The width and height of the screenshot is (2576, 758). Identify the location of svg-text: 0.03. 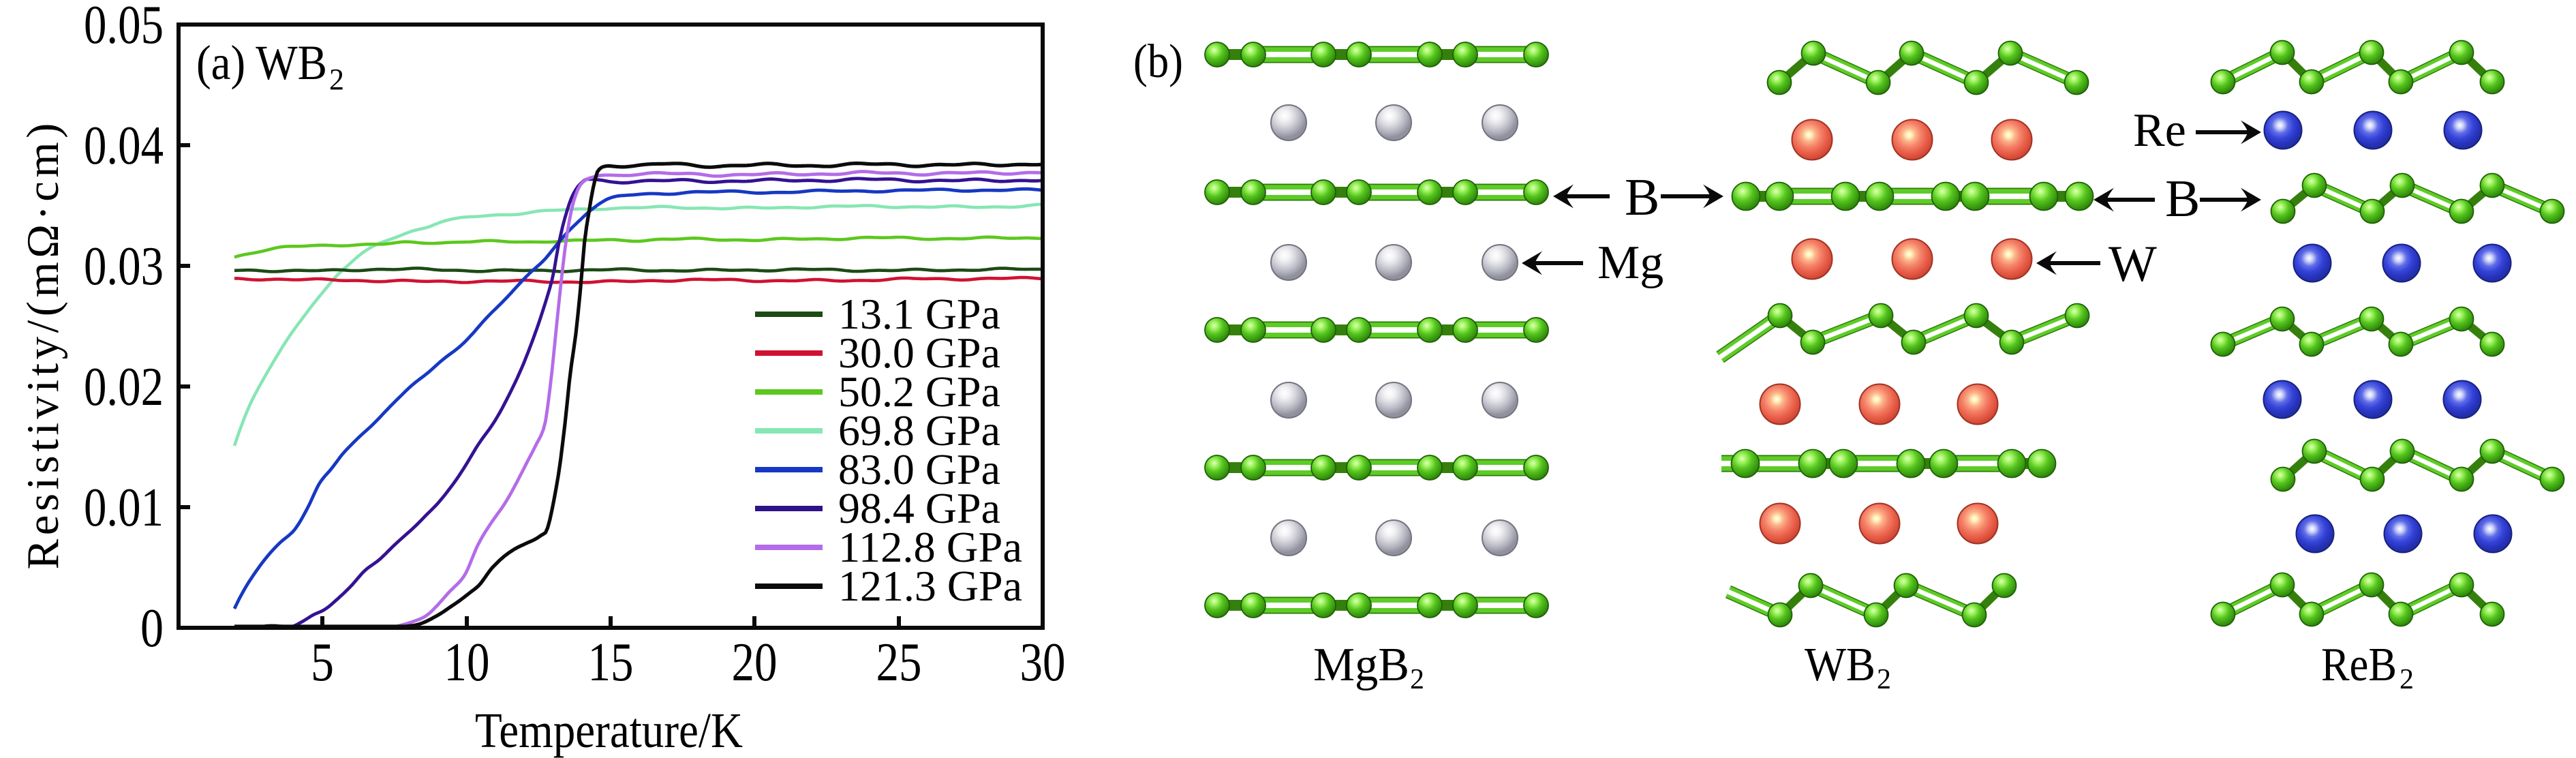
(124, 266).